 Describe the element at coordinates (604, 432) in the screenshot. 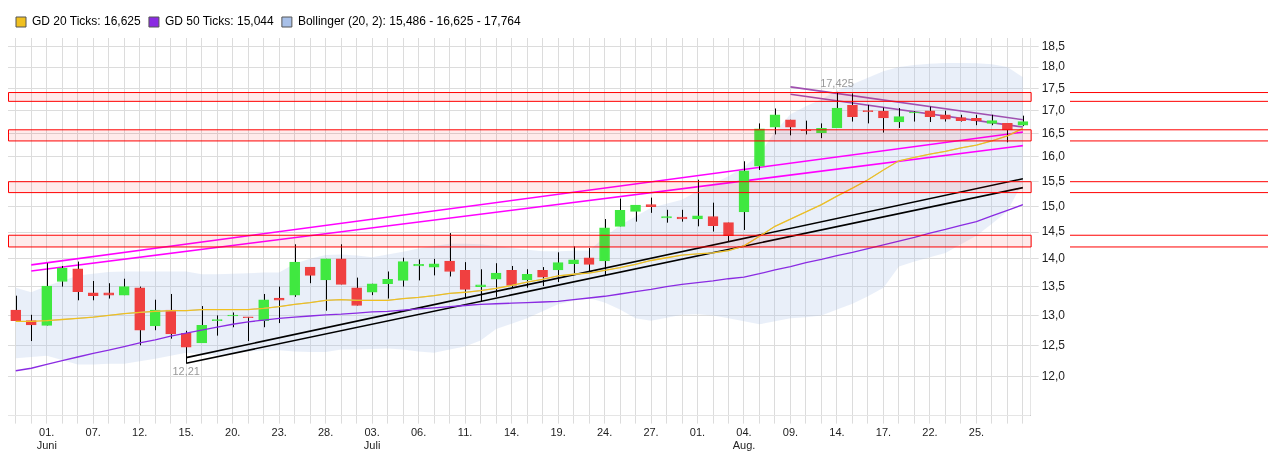

I see `x-tick-label: 24.` at that location.